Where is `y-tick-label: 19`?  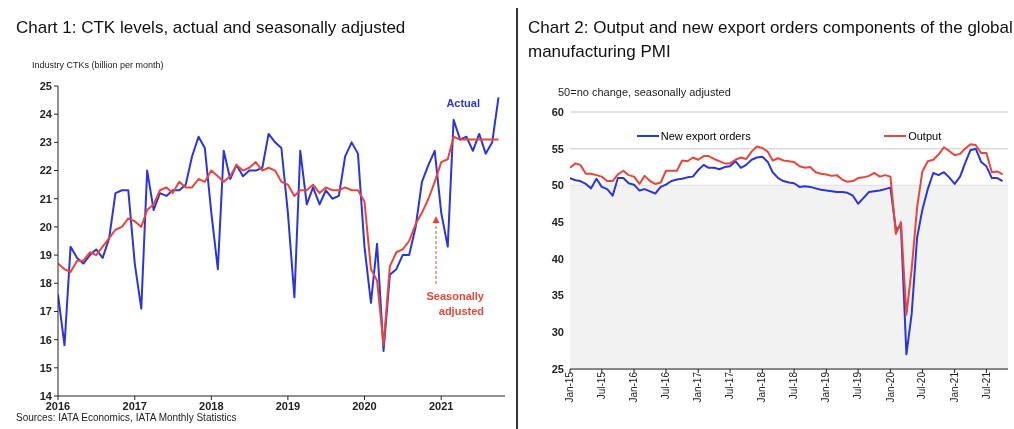 y-tick-label: 19 is located at coordinates (45, 255).